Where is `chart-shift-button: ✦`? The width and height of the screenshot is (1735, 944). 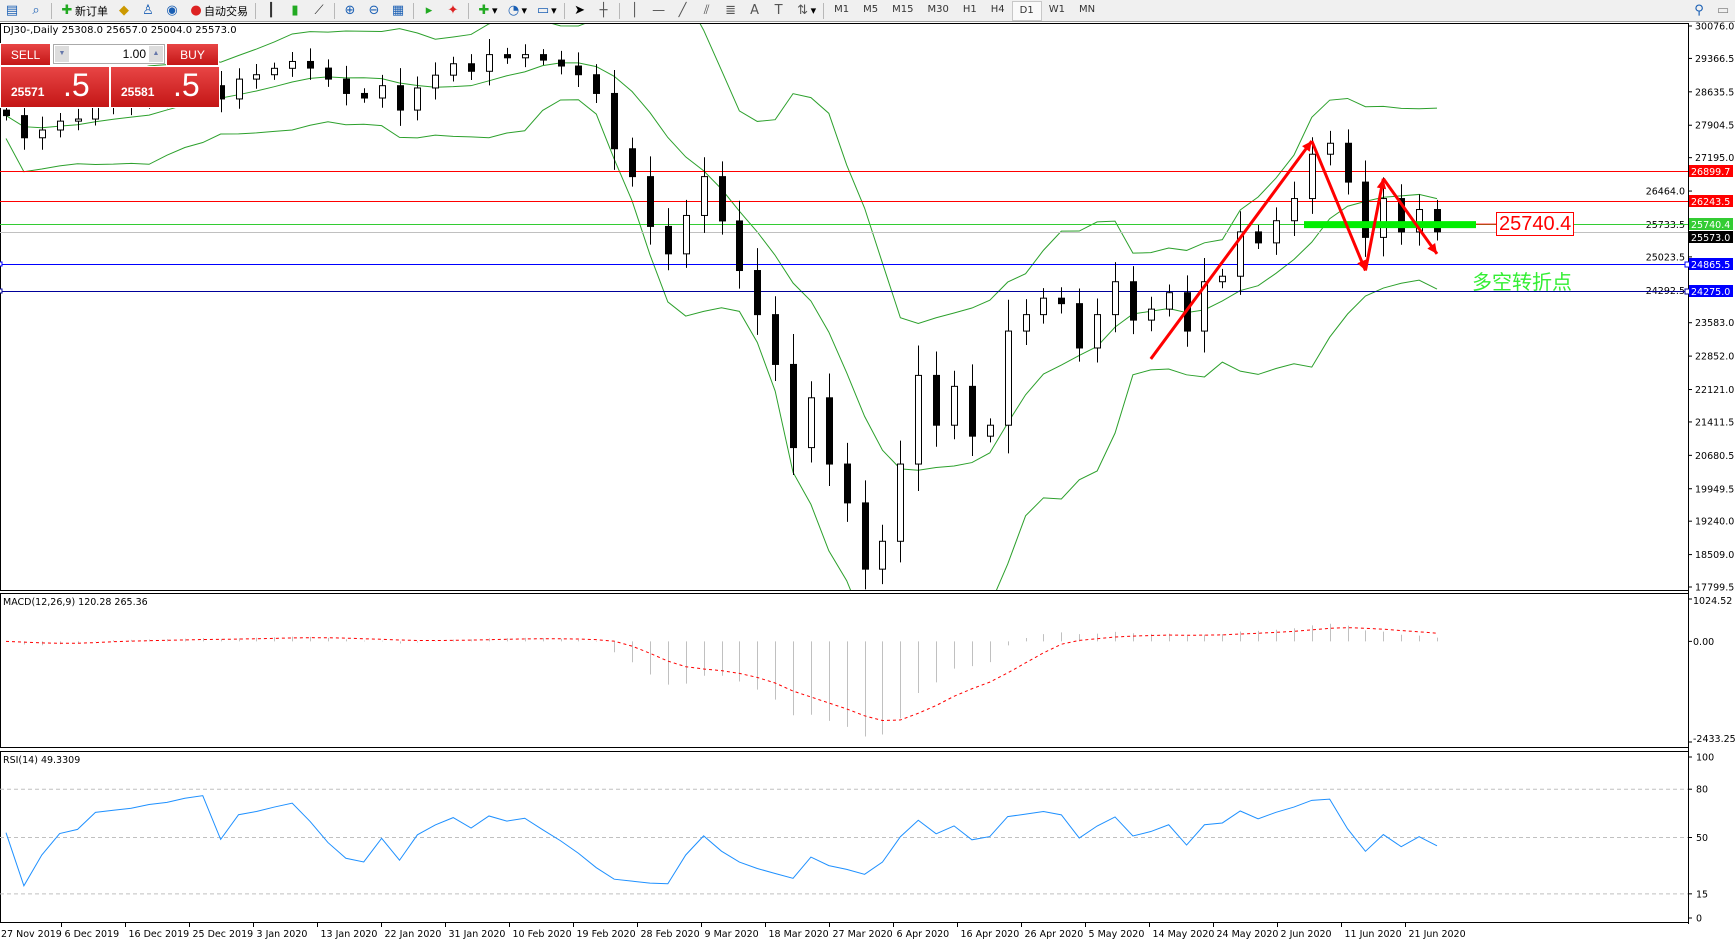 chart-shift-button: ✦ is located at coordinates (453, 11).